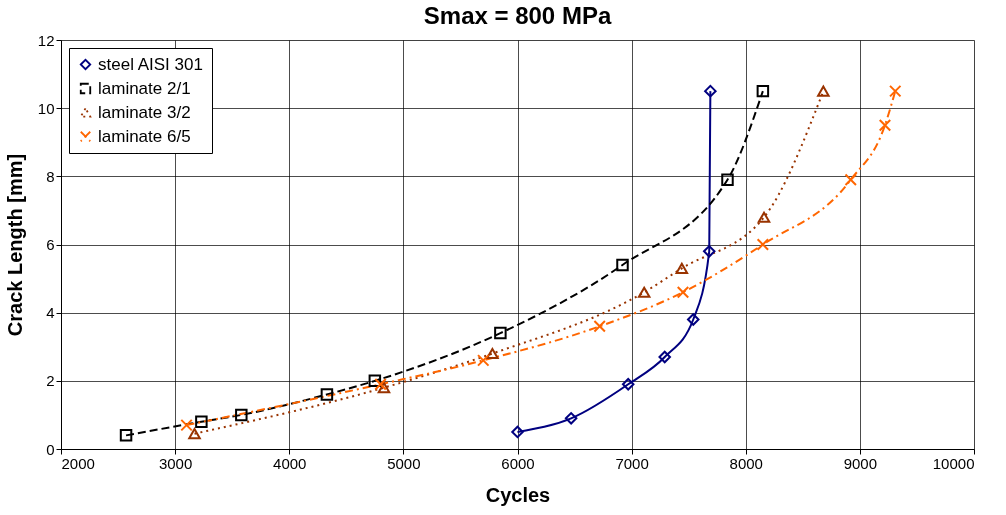  I want to click on legend-label: steel AISI 301, so click(150, 64).